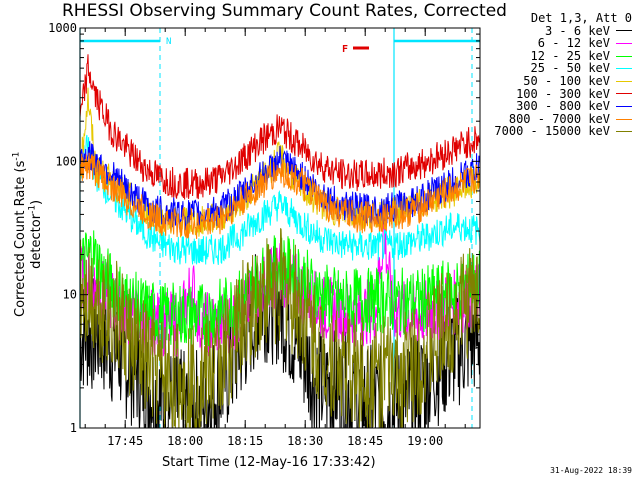 This screenshot has height=480, width=640. I want to click on y-axis-label: Corrected Count Rate (s-1 detector-1), so click(28, 234).